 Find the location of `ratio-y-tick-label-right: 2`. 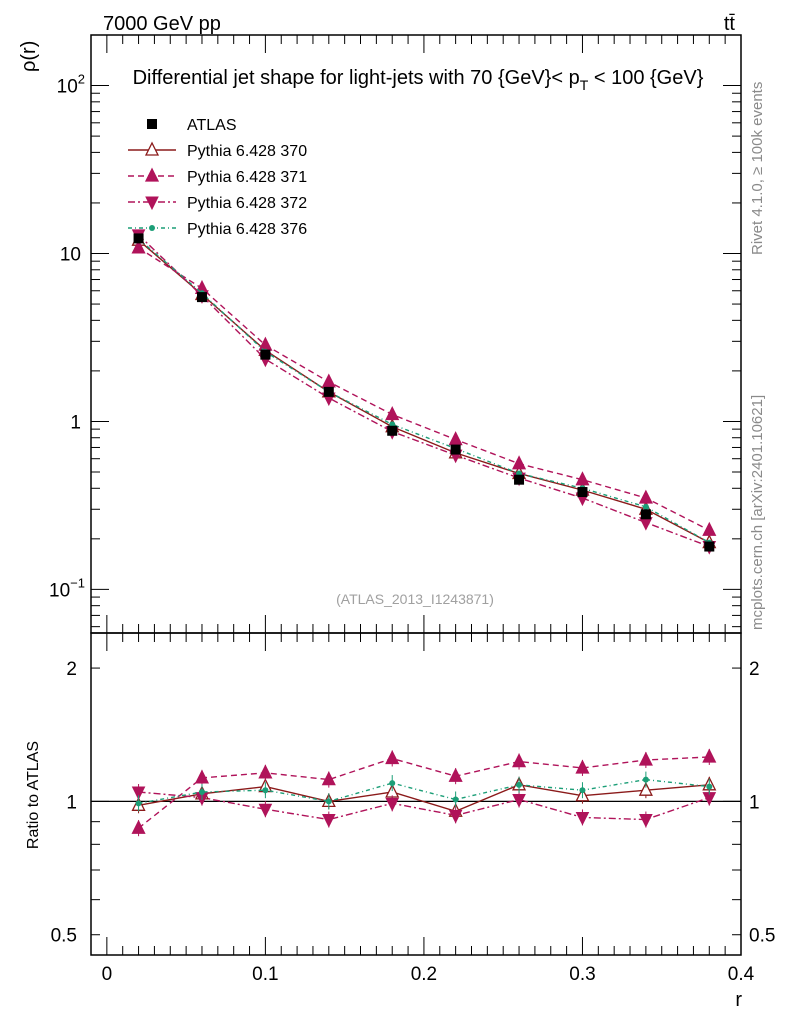

ratio-y-tick-label-right: 2 is located at coordinates (754, 669).